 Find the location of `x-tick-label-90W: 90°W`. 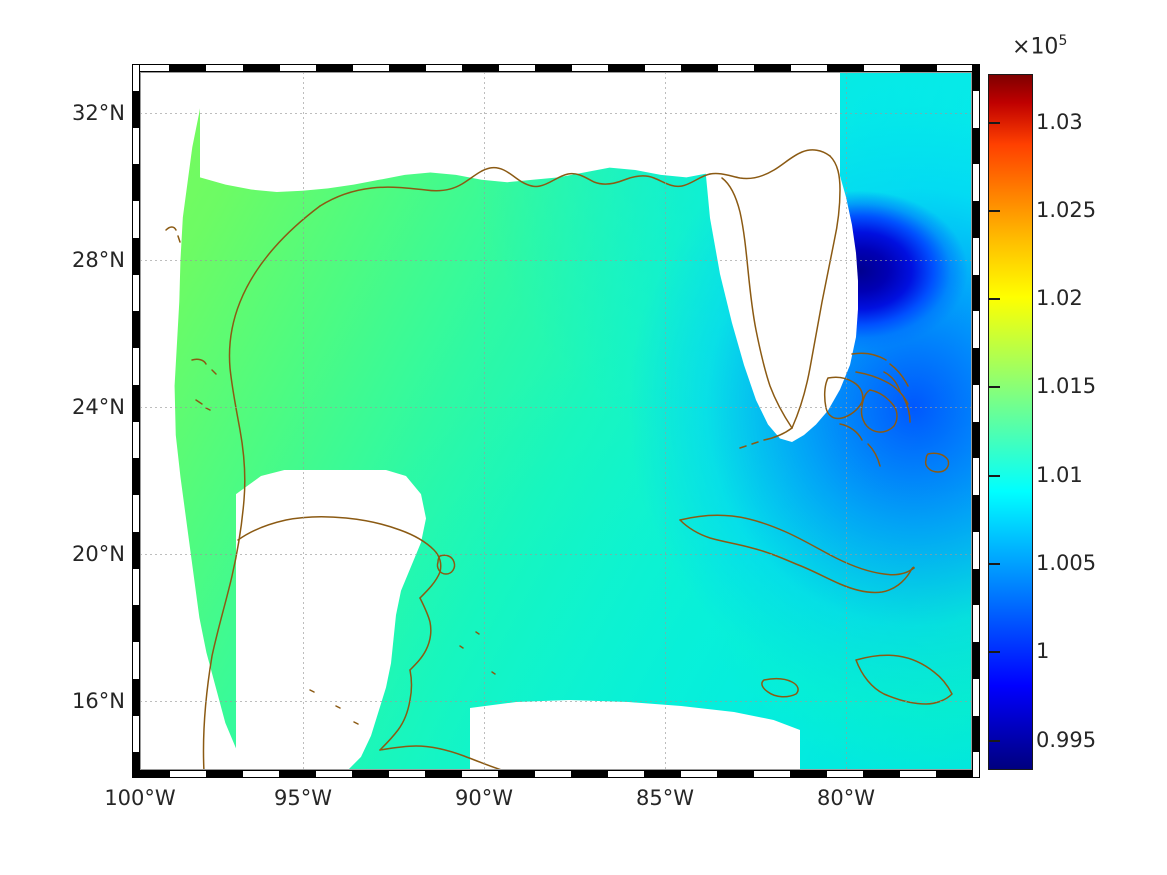

x-tick-label-90W: 90°W is located at coordinates (484, 798).